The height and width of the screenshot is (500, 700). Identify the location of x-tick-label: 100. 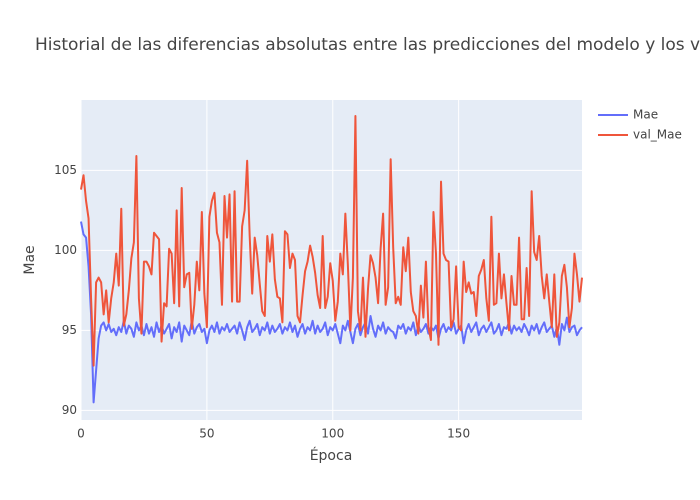
(332, 434).